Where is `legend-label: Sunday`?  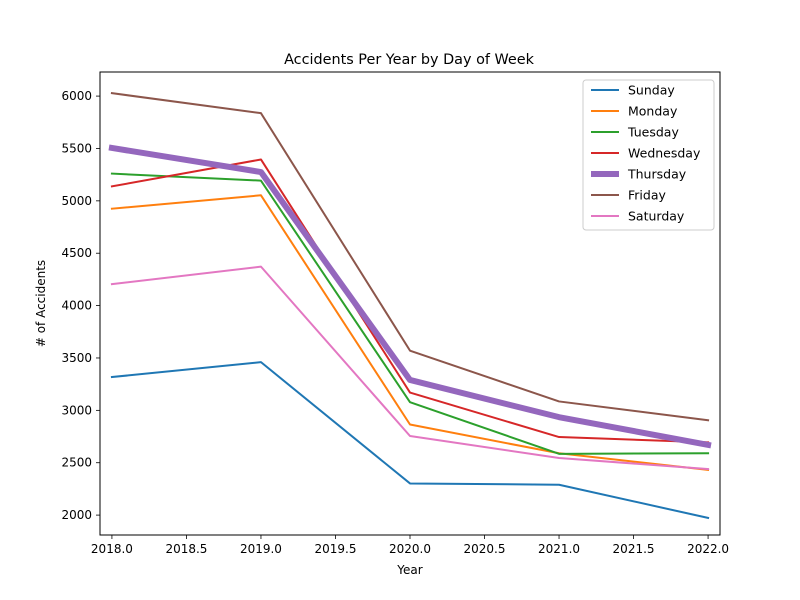
legend-label: Sunday is located at coordinates (651, 90).